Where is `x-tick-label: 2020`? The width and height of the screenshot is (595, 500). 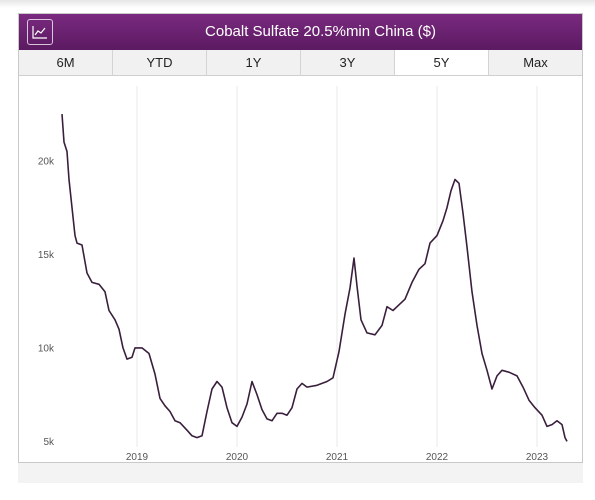 x-tick-label: 2020 is located at coordinates (237, 457).